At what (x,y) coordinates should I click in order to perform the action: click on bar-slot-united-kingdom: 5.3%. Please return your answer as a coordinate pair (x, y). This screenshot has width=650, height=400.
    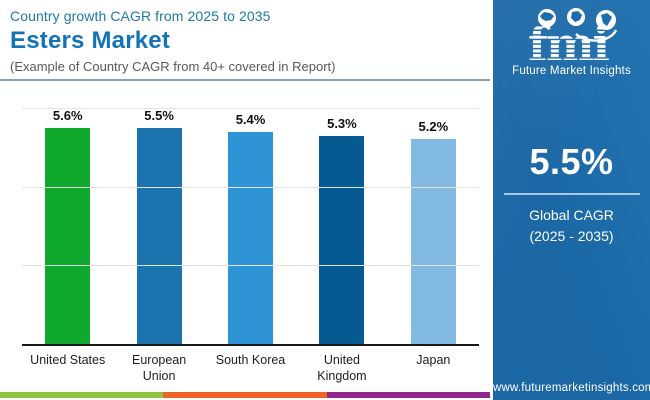
    Looking at the image, I should click on (341, 226).